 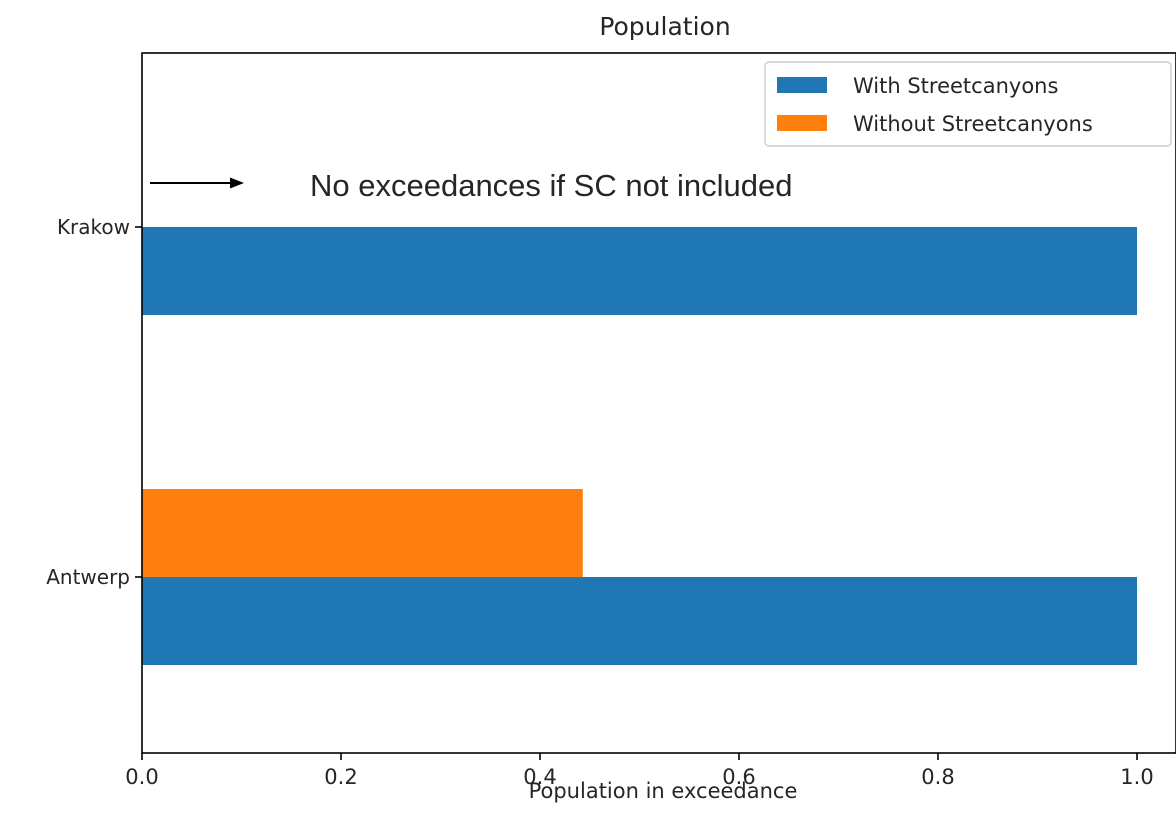 I want to click on chart-title: Population, so click(x=664, y=26).